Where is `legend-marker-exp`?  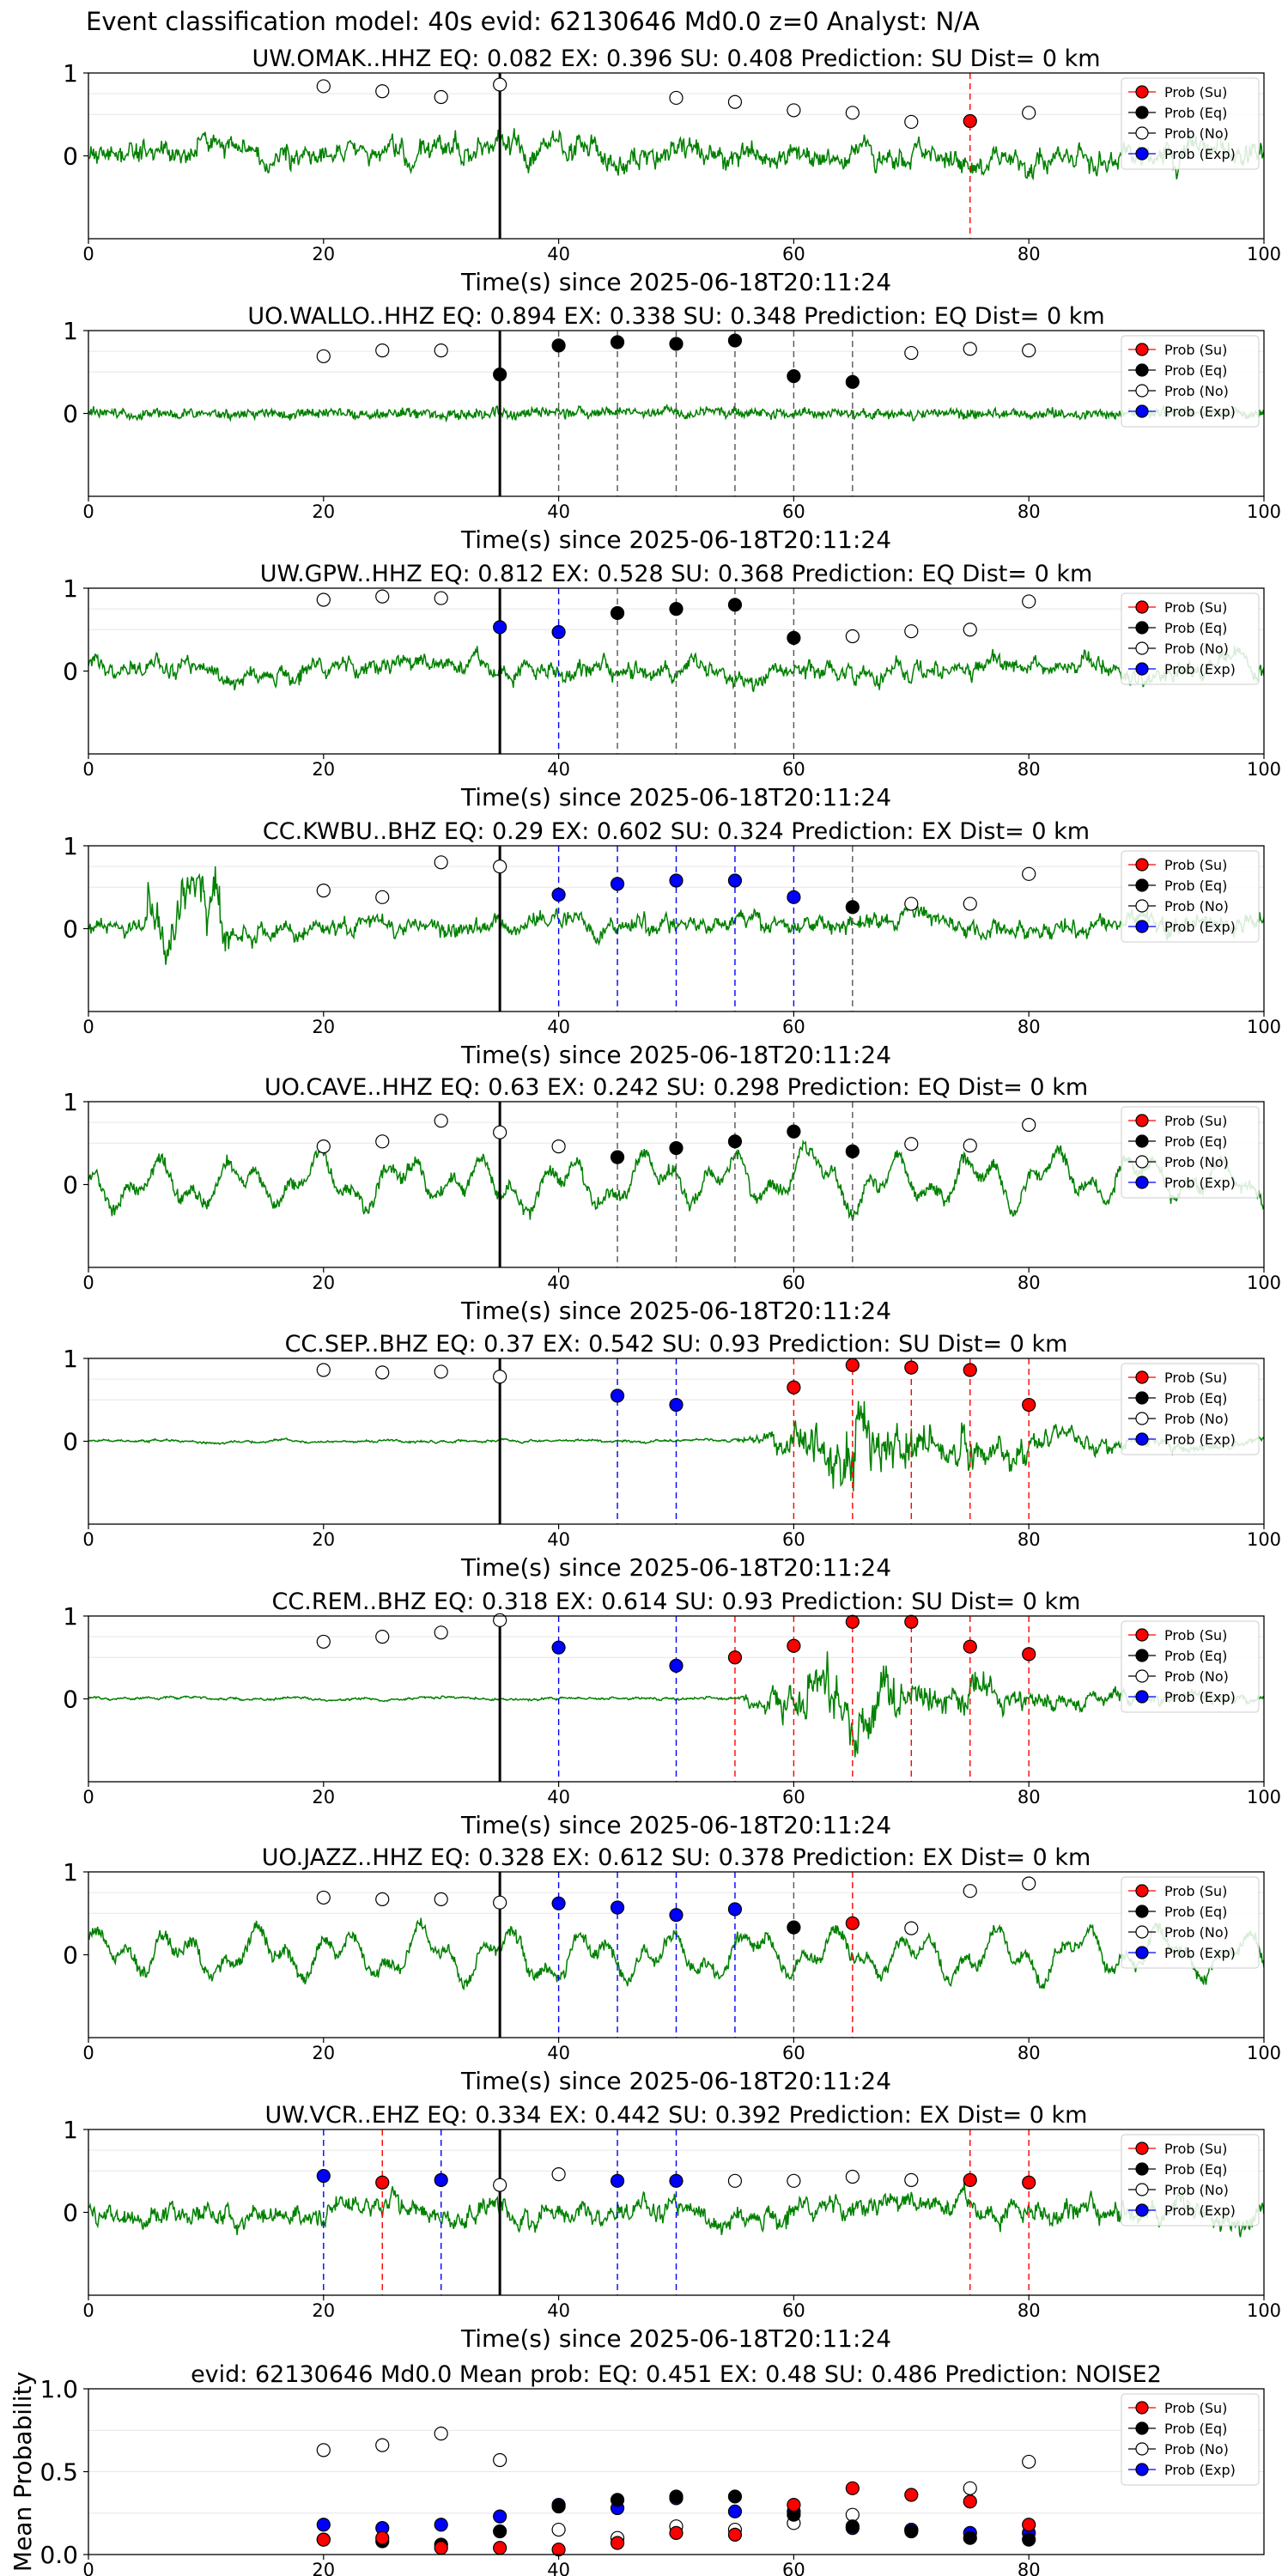
legend-marker-exp is located at coordinates (1142, 1697).